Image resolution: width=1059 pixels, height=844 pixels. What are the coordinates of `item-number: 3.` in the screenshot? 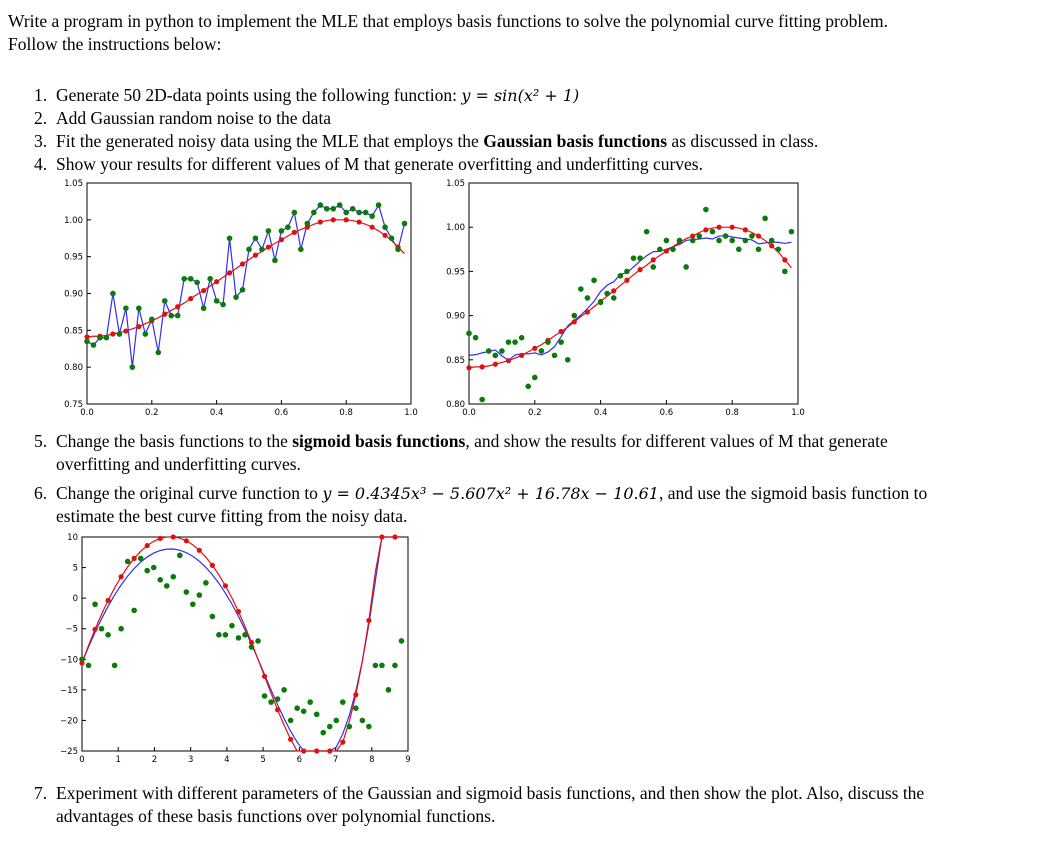 It's located at (41, 141).